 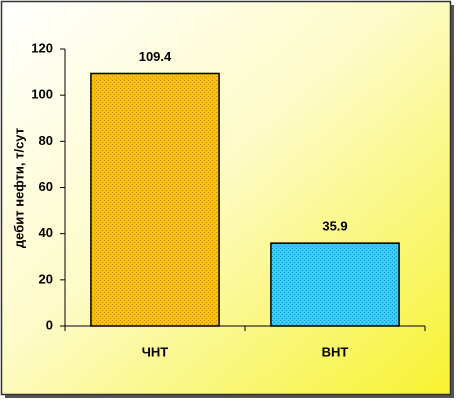 I want to click on x-tick-label: ВНТ, so click(x=335, y=351).